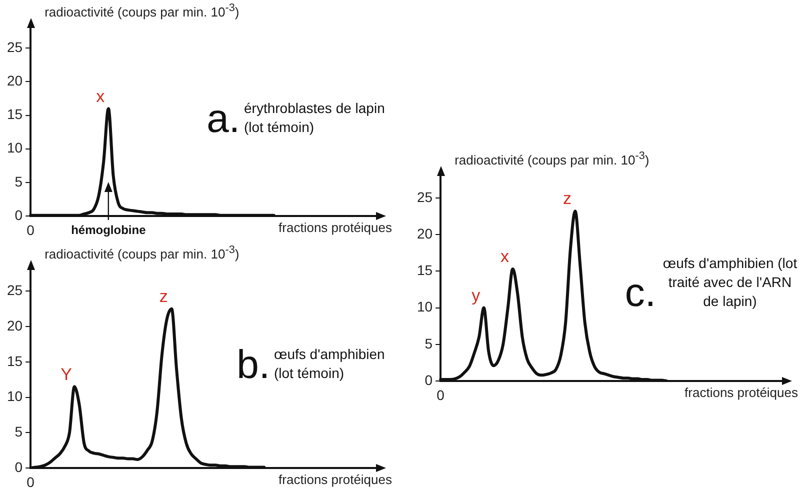 The width and height of the screenshot is (806, 490). I want to click on text: œufs d'amphibien (lot témoin), so click(330, 364).